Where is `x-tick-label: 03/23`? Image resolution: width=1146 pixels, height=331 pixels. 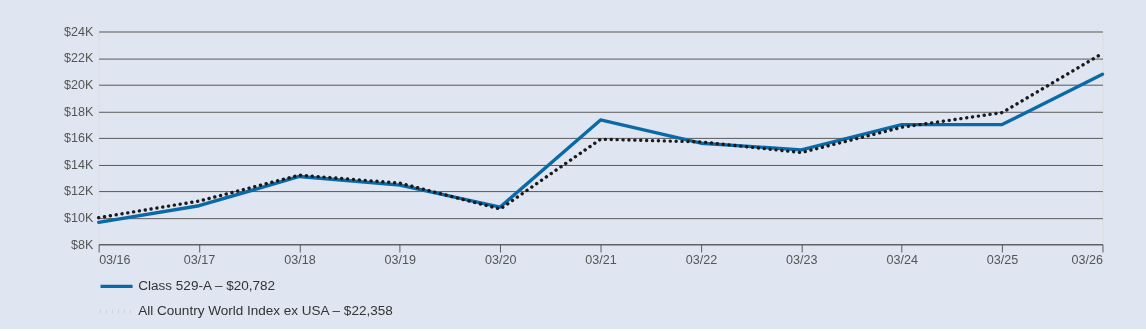 x-tick-label: 03/23 is located at coordinates (802, 260).